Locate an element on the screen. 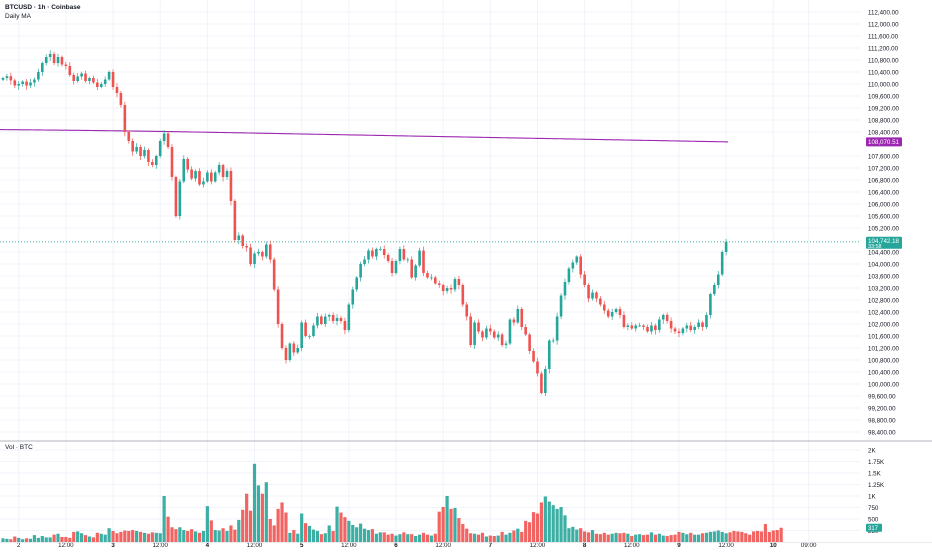 Image resolution: width=932 pixels, height=555 pixels. price-tick-label: 107,200.00 is located at coordinates (884, 168).